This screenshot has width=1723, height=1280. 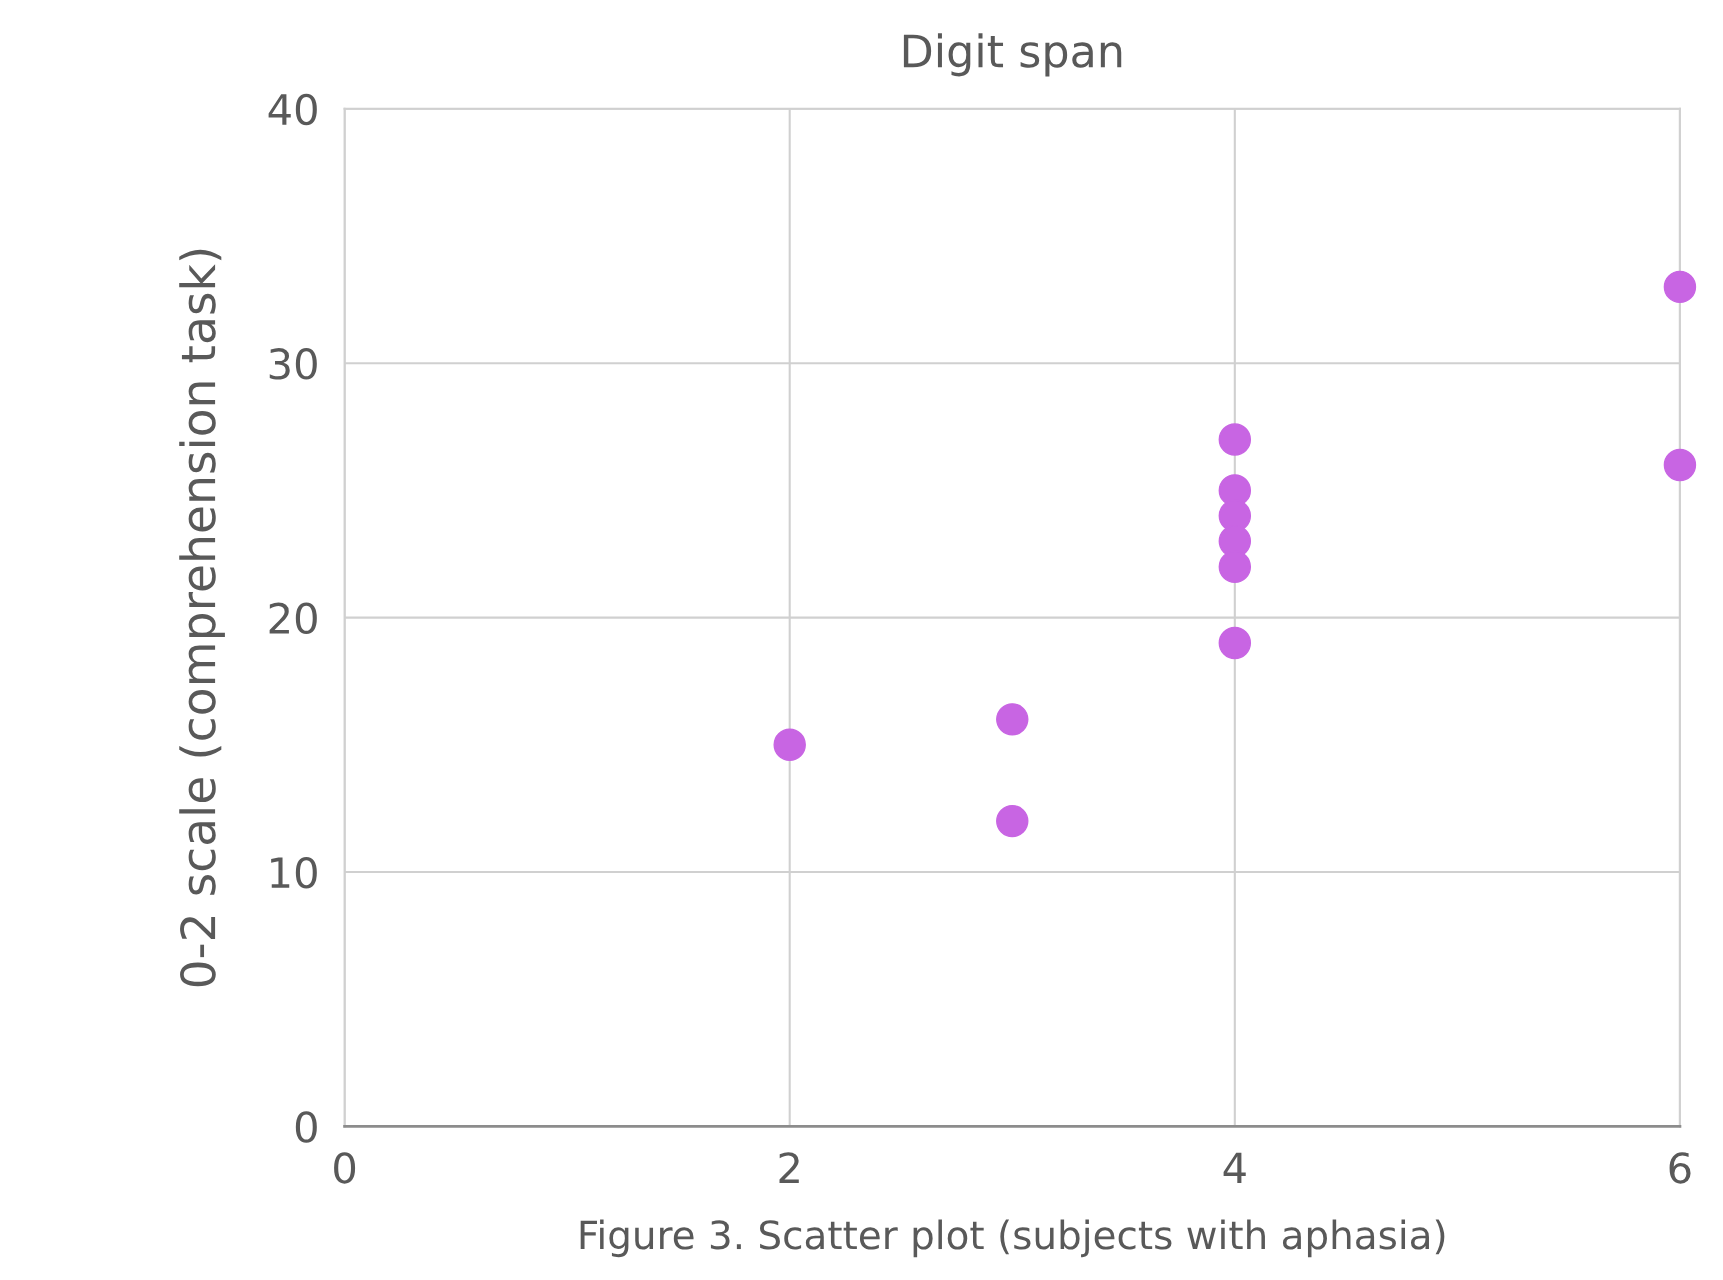 What do you see at coordinates (1234, 1168) in the screenshot?
I see `x-tick-label: 4` at bounding box center [1234, 1168].